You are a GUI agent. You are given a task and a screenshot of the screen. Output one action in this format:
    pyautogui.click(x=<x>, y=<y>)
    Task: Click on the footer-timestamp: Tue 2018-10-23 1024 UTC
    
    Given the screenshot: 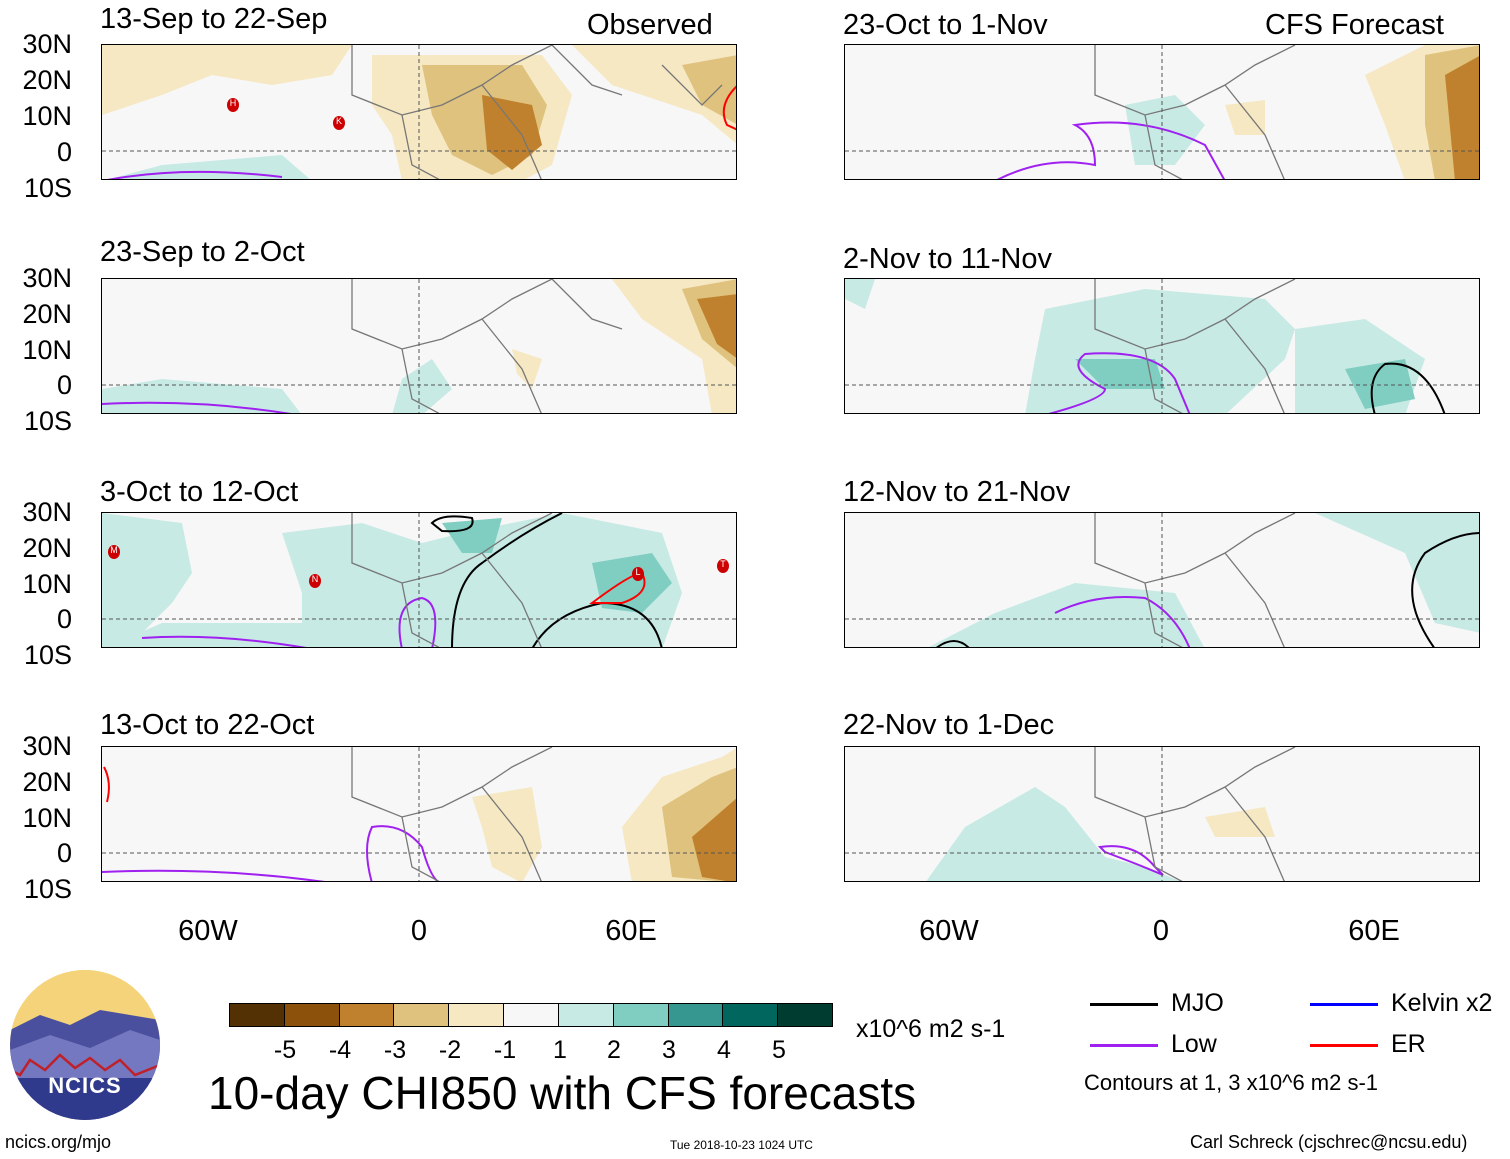 What is the action you would take?
    pyautogui.click(x=741, y=1145)
    